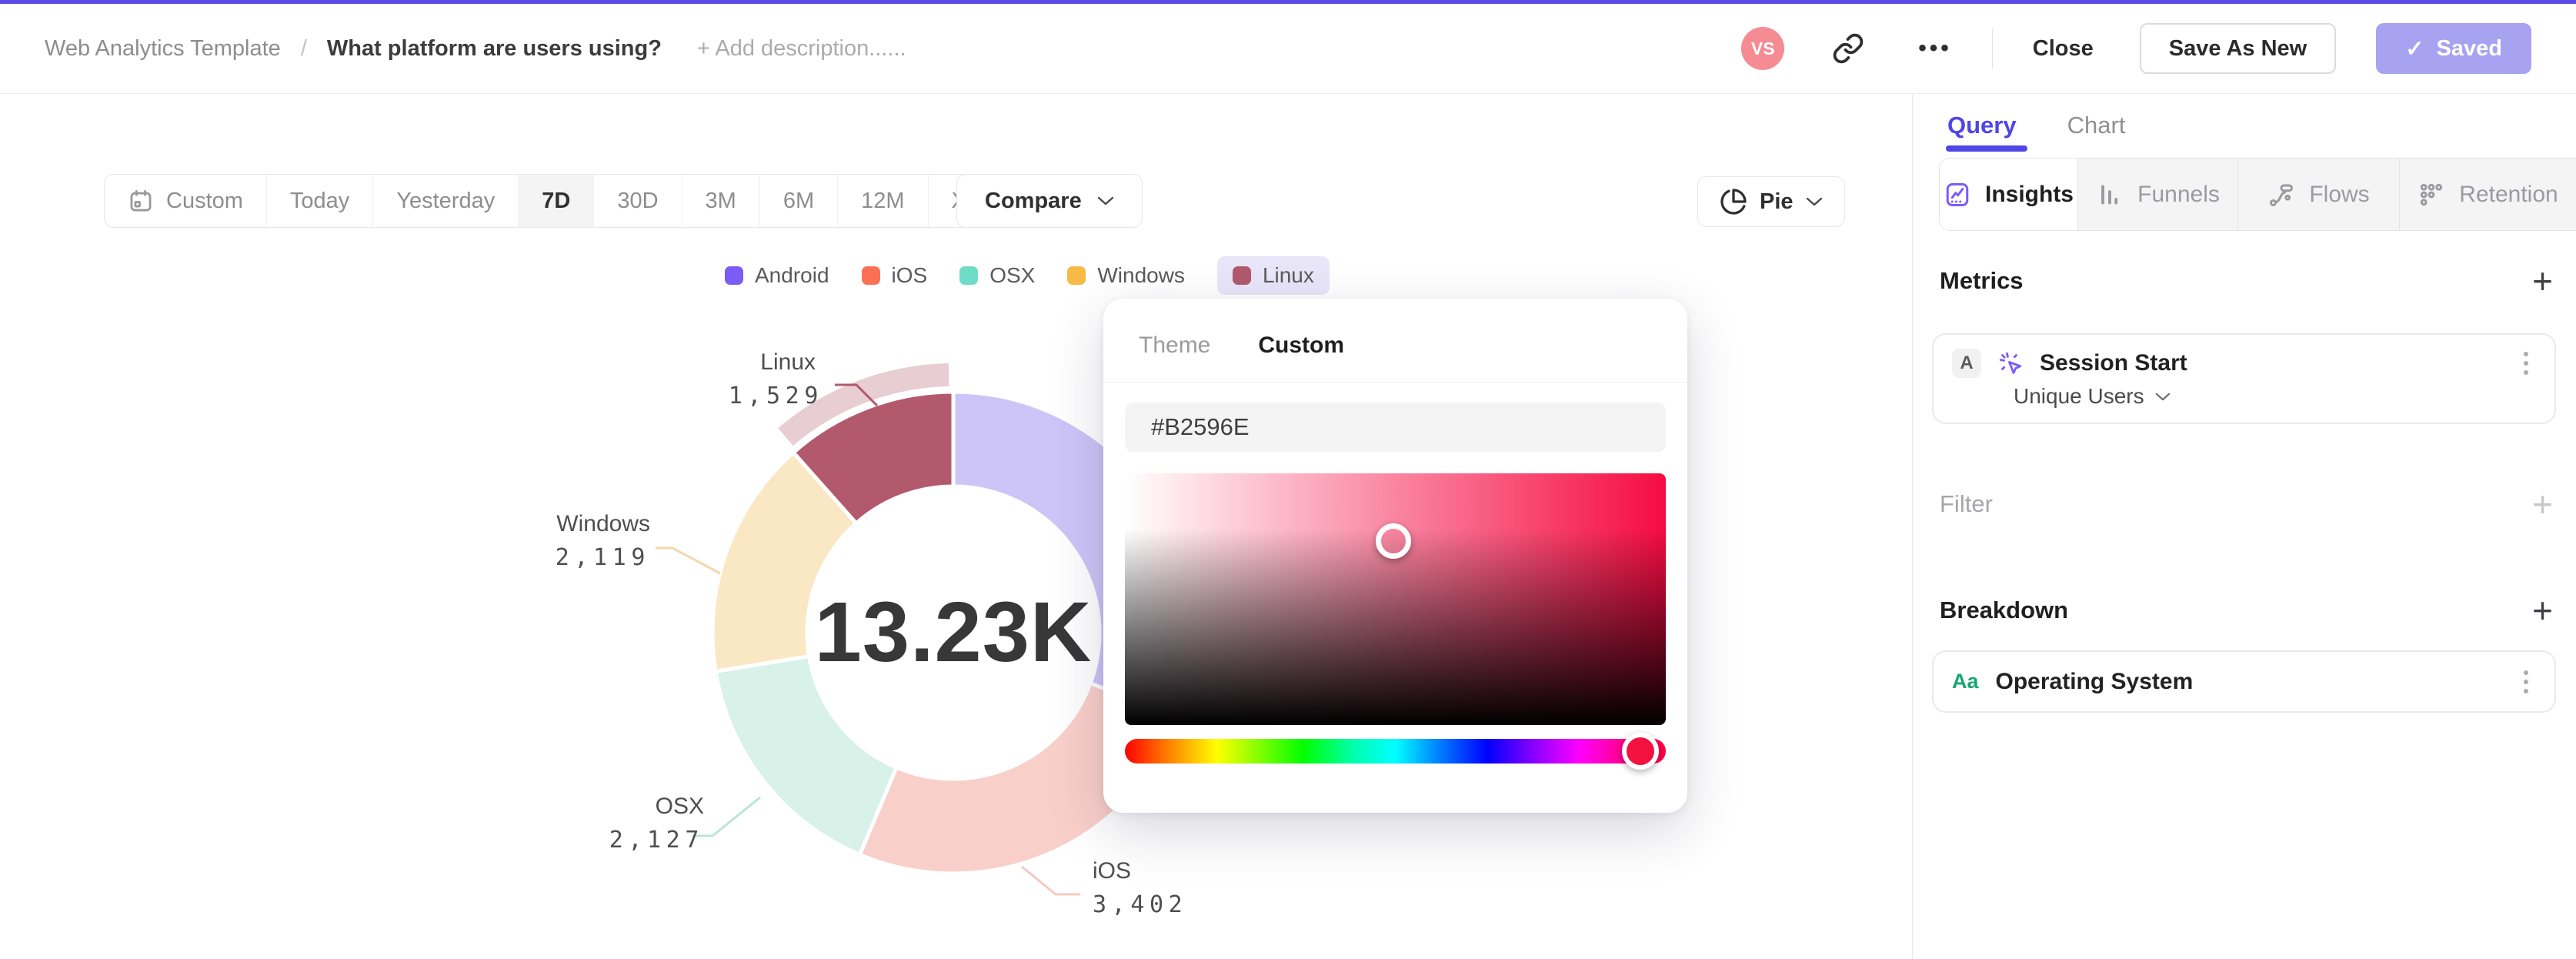 The width and height of the screenshot is (2576, 959). I want to click on metric-card: A Session Start Unique Users, so click(2244, 378).